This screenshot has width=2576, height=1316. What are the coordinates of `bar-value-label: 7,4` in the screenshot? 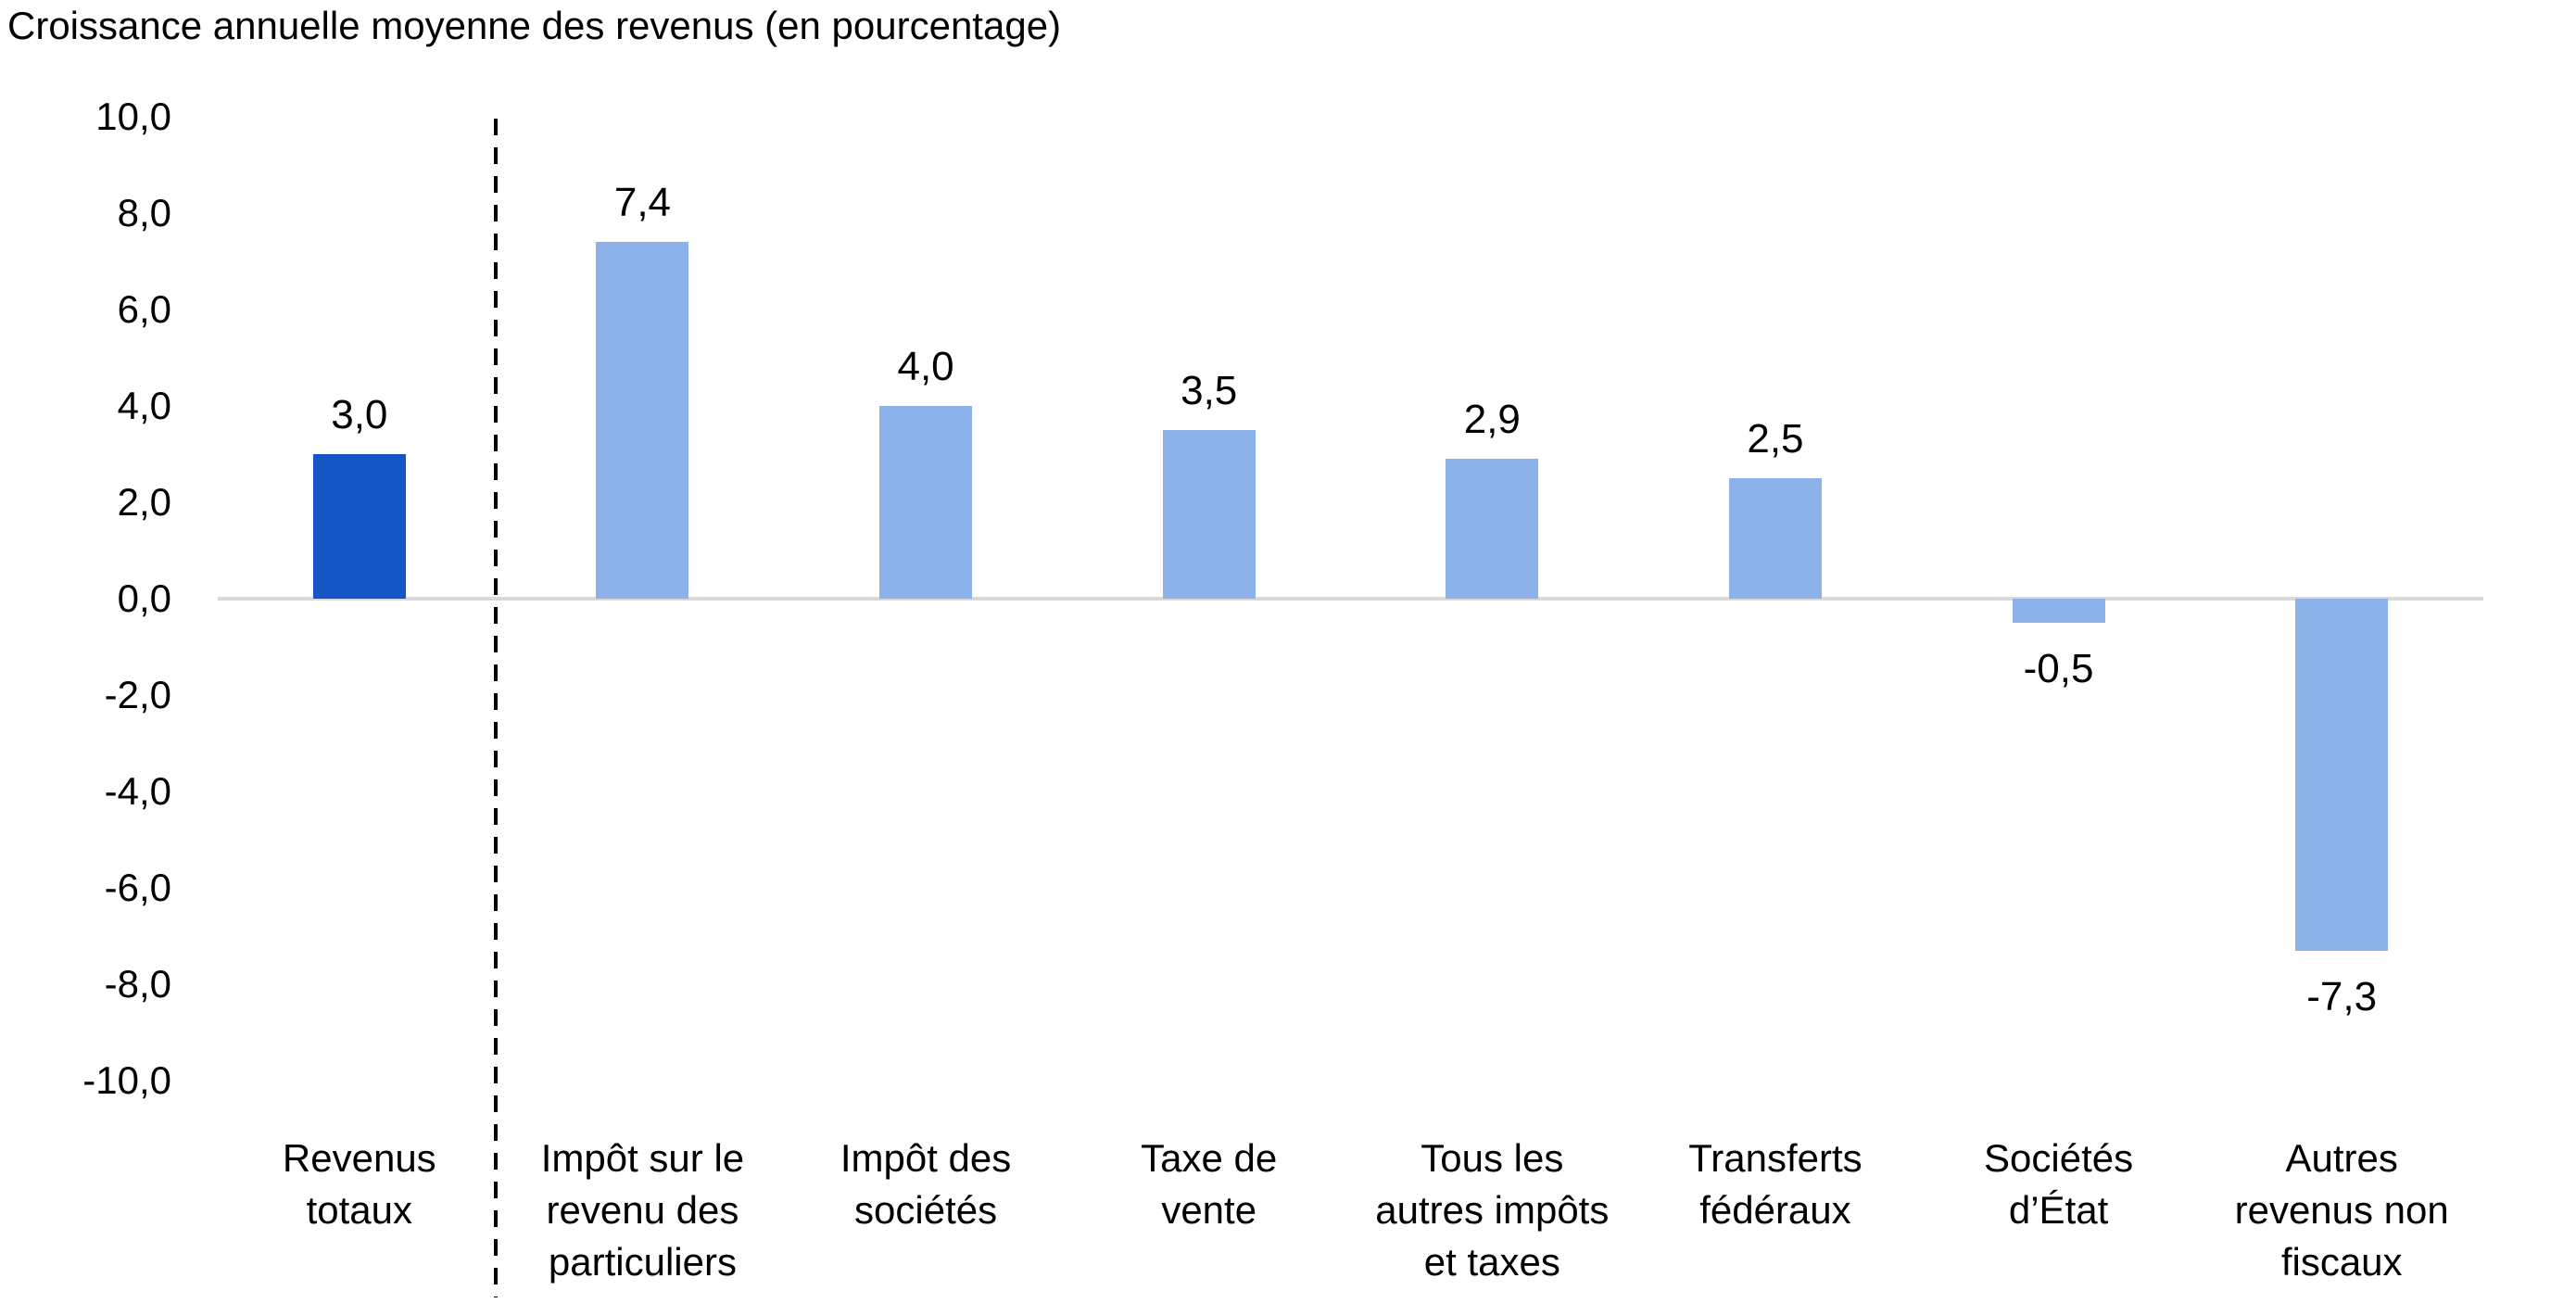 It's located at (643, 203).